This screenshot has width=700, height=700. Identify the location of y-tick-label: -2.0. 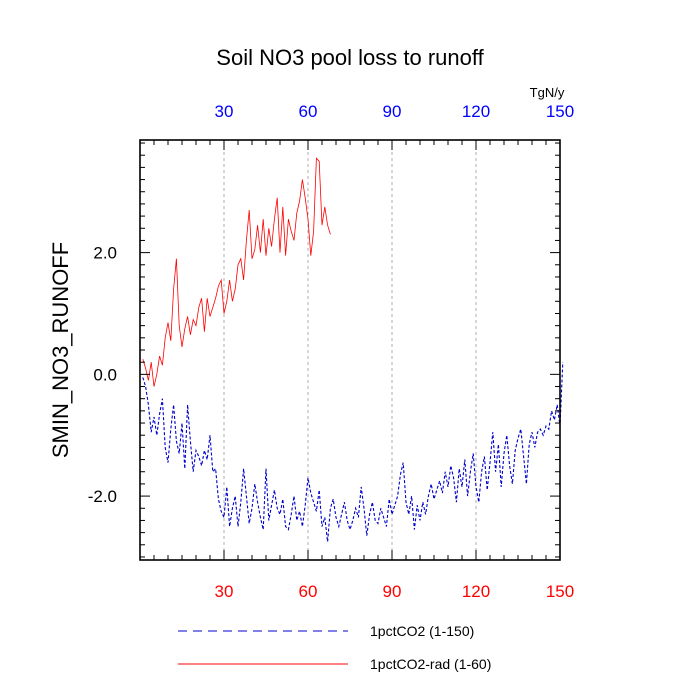
(102, 496).